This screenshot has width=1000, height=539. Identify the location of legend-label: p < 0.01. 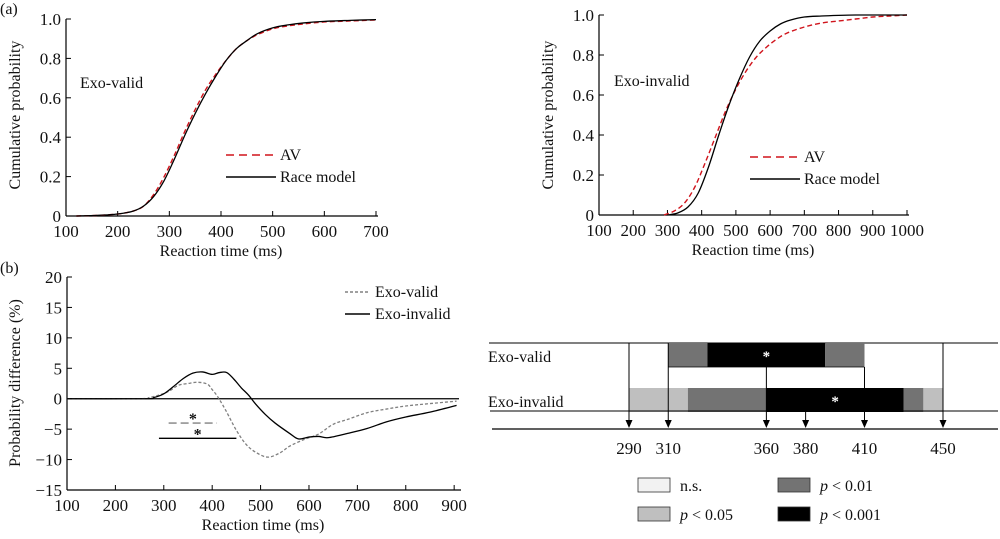
(846, 486).